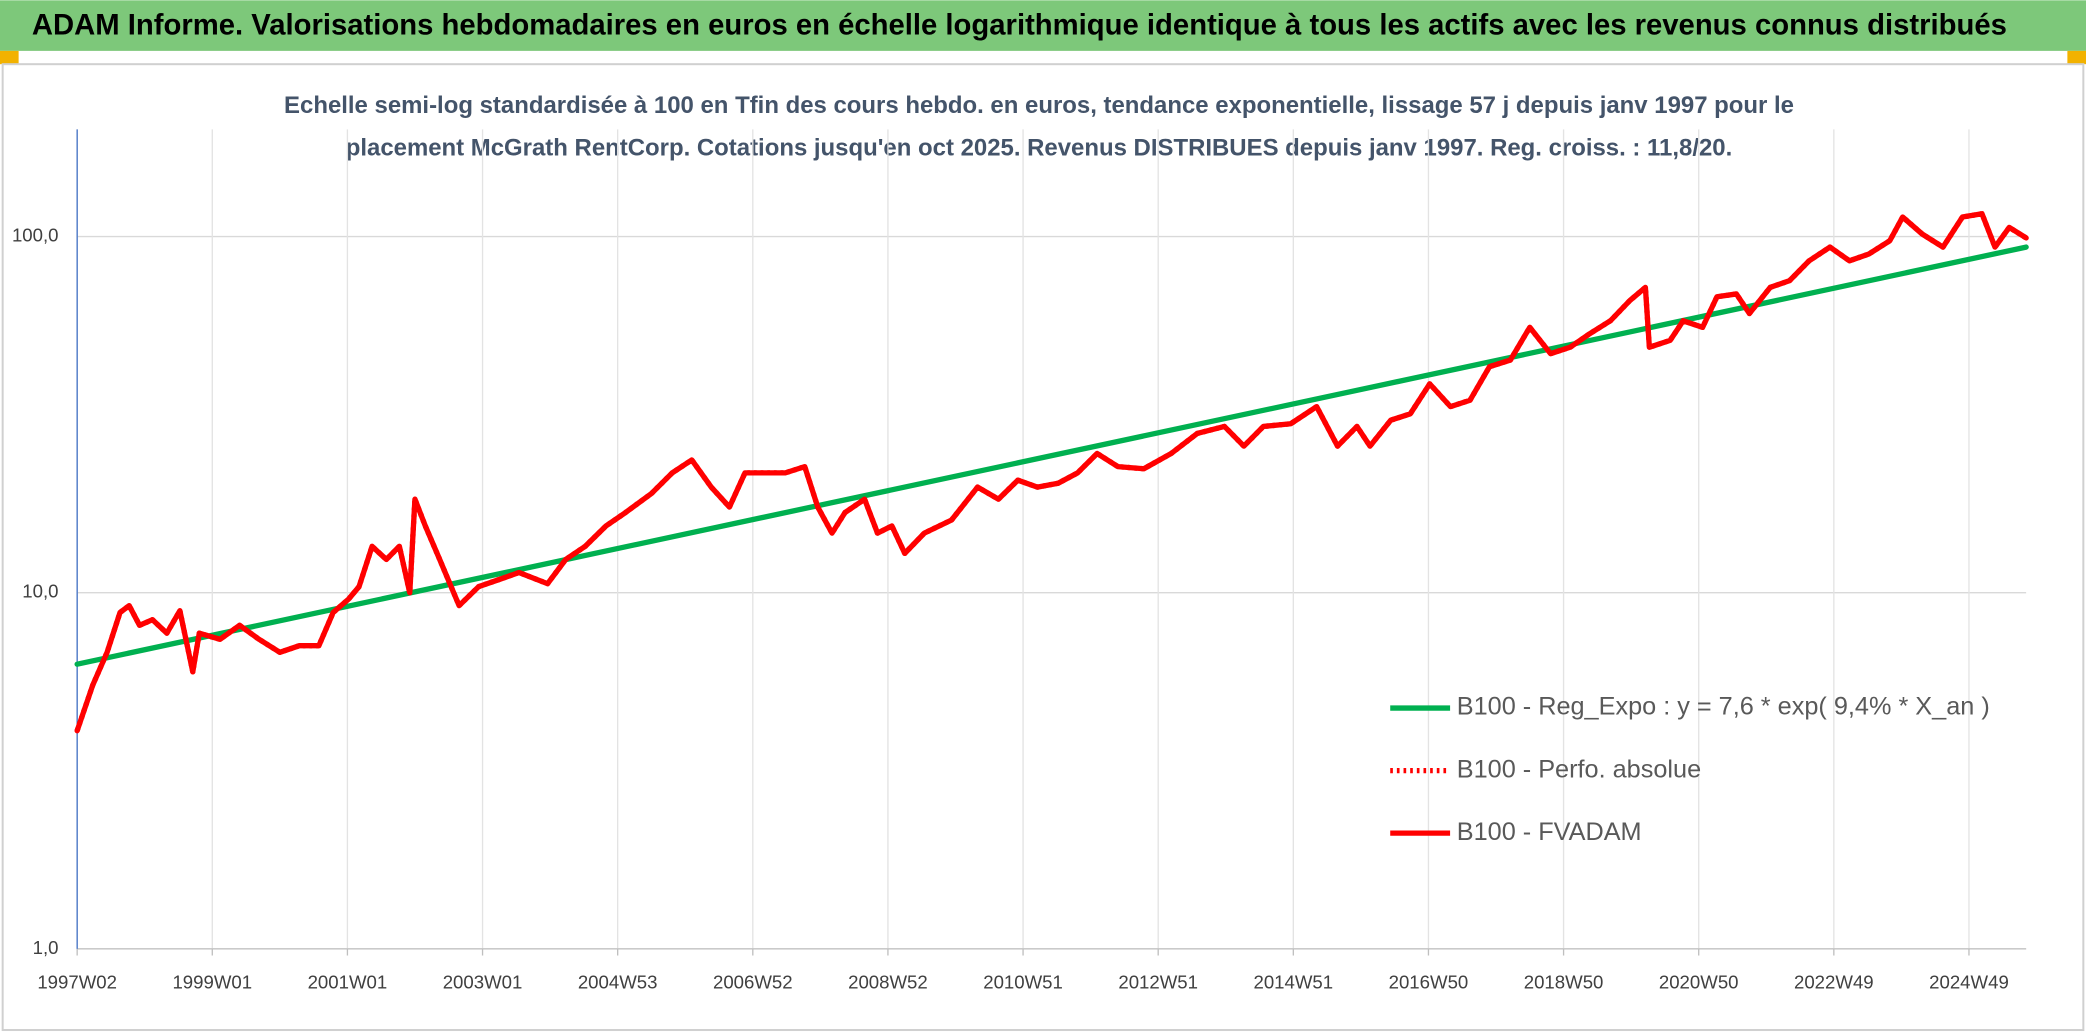 The width and height of the screenshot is (2086, 1033). Describe the element at coordinates (35, 234) in the screenshot. I see `y-tick-label: 100,0` at that location.